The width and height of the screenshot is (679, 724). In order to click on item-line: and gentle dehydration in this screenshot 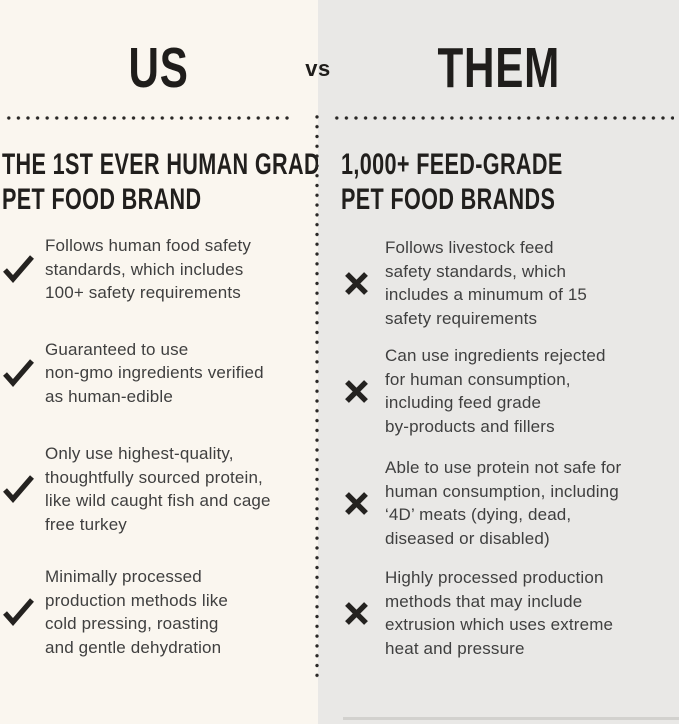, I will do `click(133, 647)`.